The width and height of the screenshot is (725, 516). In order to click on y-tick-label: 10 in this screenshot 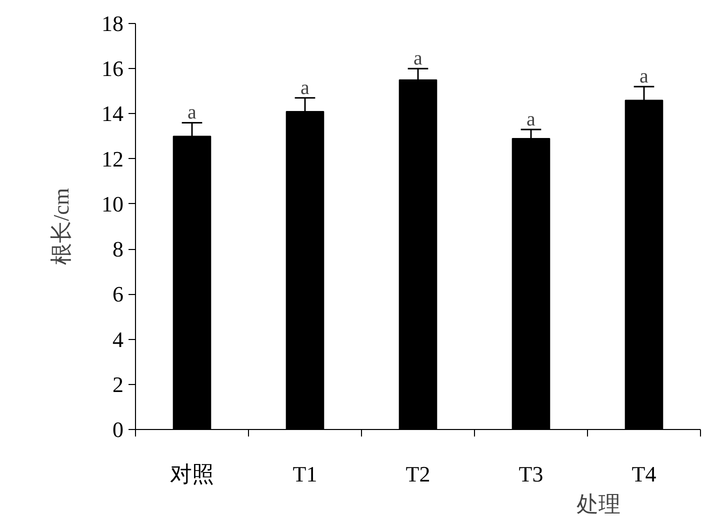, I will do `click(113, 203)`.